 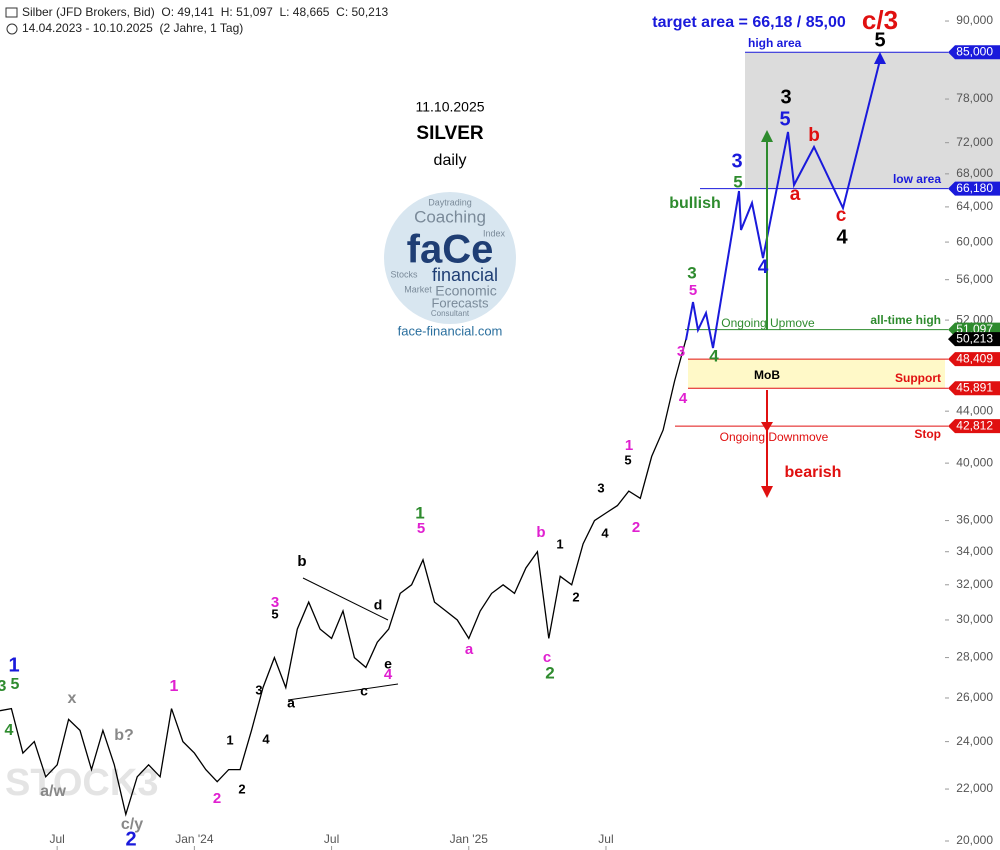 What do you see at coordinates (872, 120) in the screenshot?
I see `target-area` at bounding box center [872, 120].